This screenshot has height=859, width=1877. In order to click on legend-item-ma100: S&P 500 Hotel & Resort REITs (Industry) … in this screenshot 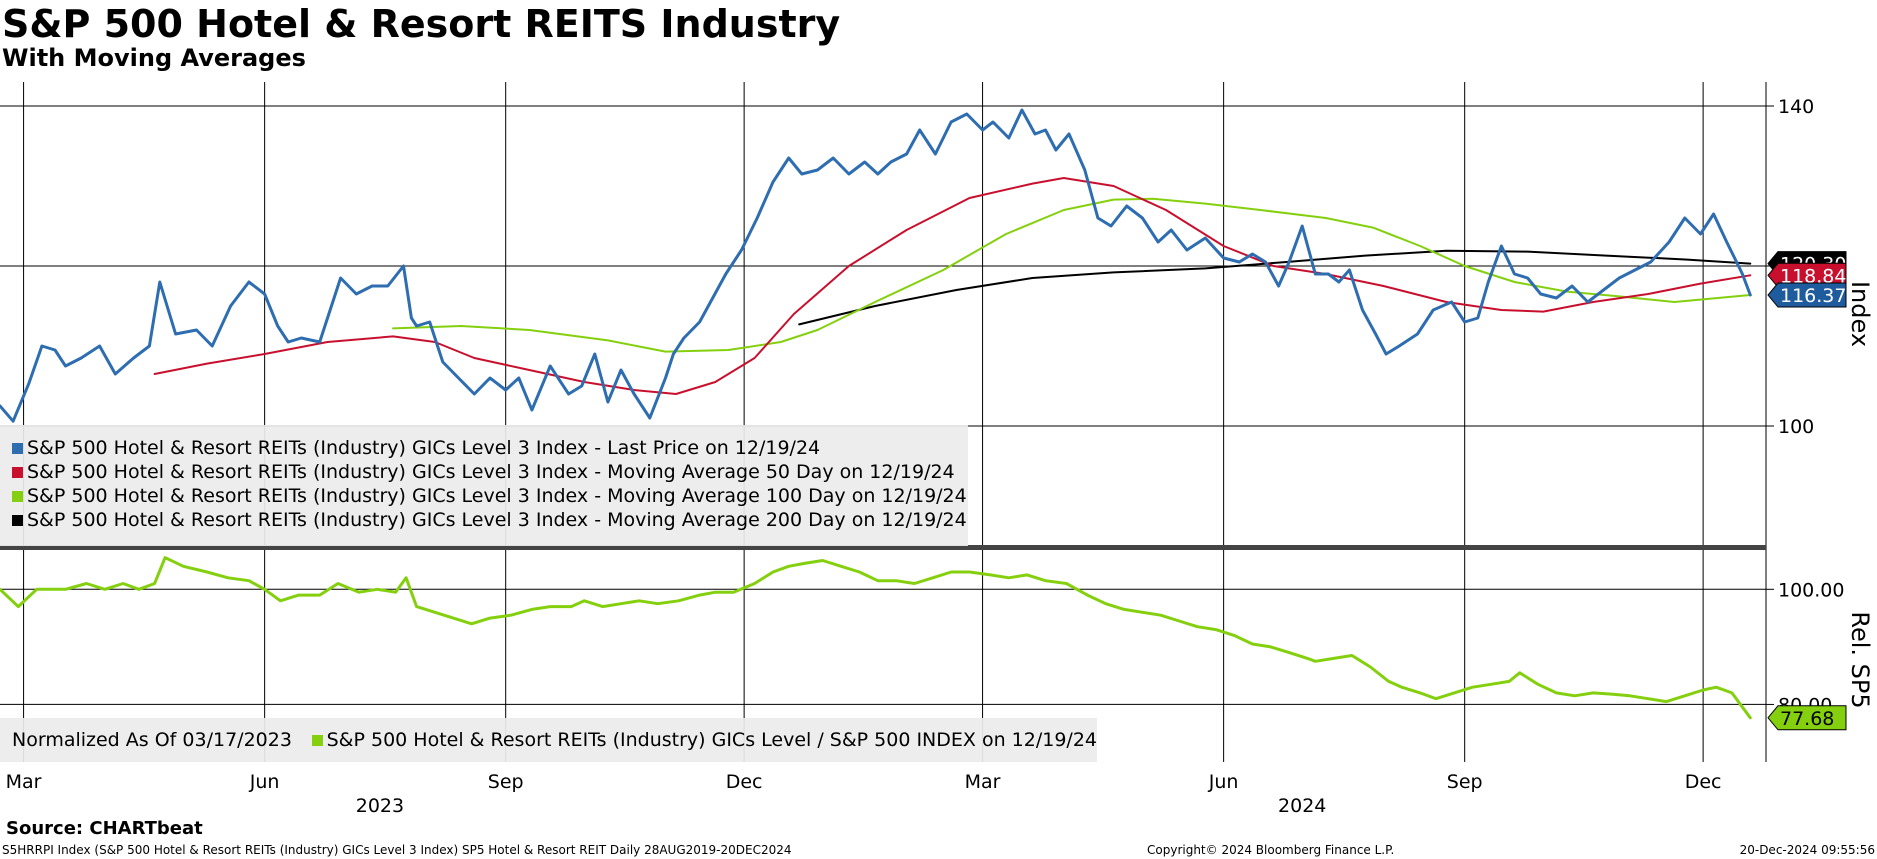, I will do `click(484, 496)`.